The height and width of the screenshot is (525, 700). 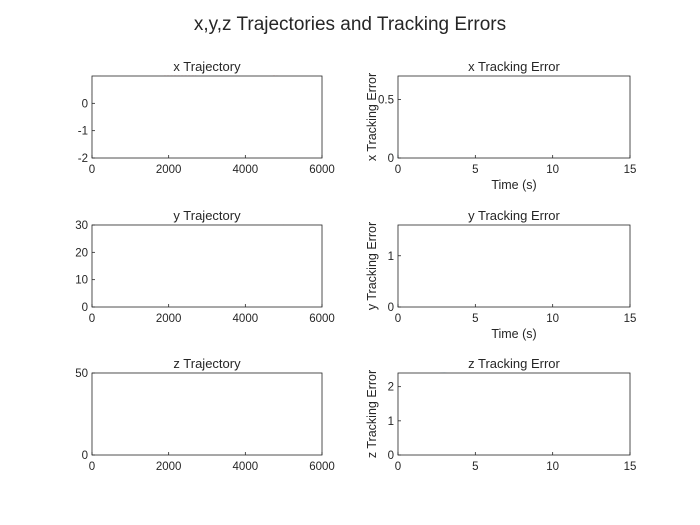 I want to click on subplot-1: 0 2000 4000 6000 -2 -1 0 x Trajectory, so click(x=206, y=117).